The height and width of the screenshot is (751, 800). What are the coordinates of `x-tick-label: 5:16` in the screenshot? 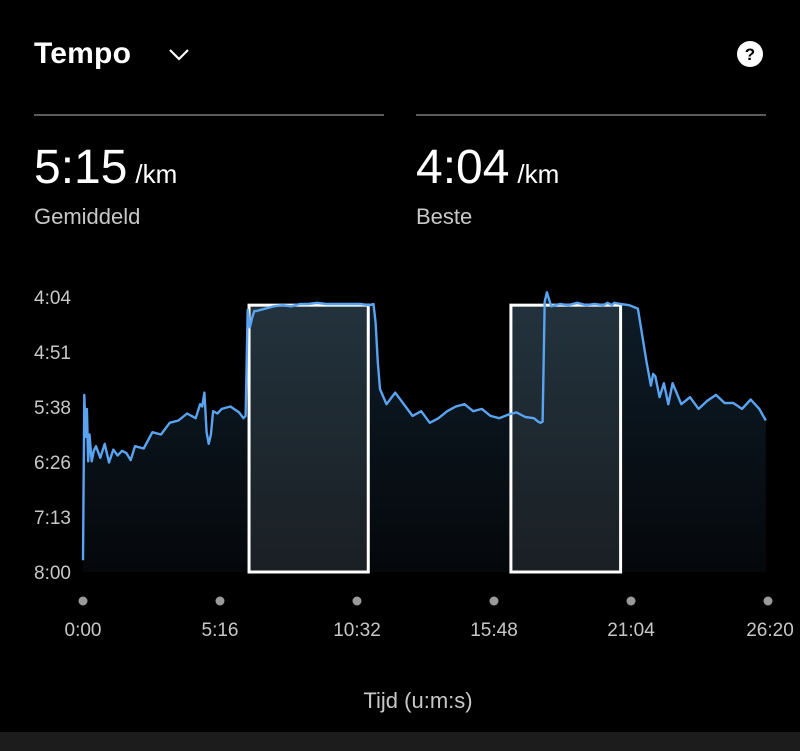 It's located at (220, 630).